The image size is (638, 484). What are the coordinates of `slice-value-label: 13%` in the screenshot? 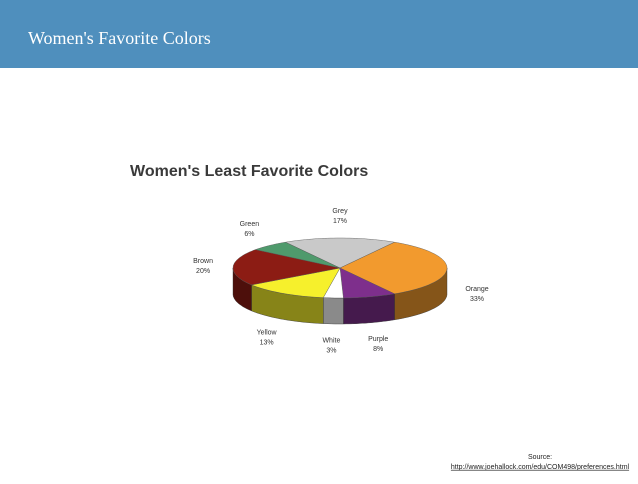 It's located at (267, 343).